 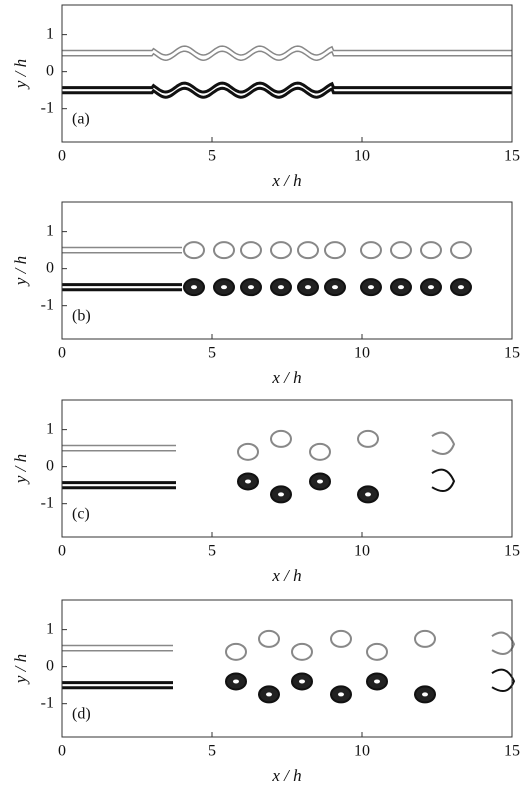 I want to click on panel-label: (d), so click(x=81, y=714).